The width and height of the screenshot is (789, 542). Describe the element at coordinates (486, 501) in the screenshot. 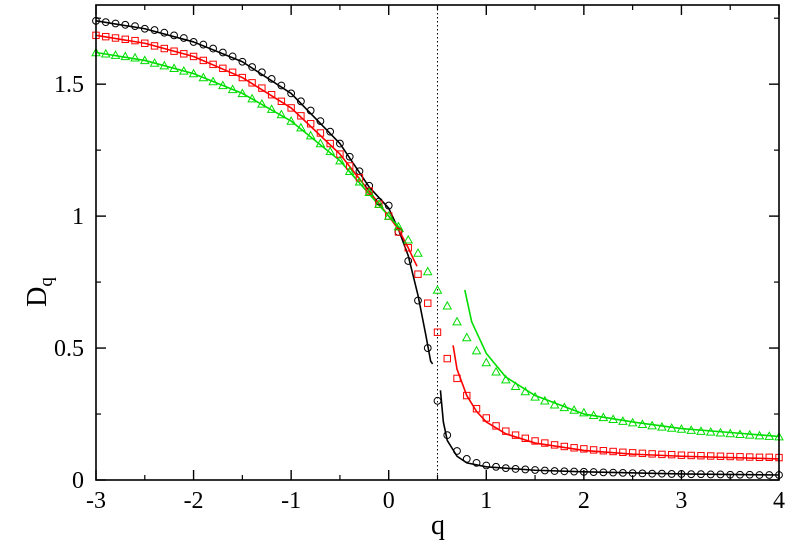

I see `x-tick-label: 1` at that location.